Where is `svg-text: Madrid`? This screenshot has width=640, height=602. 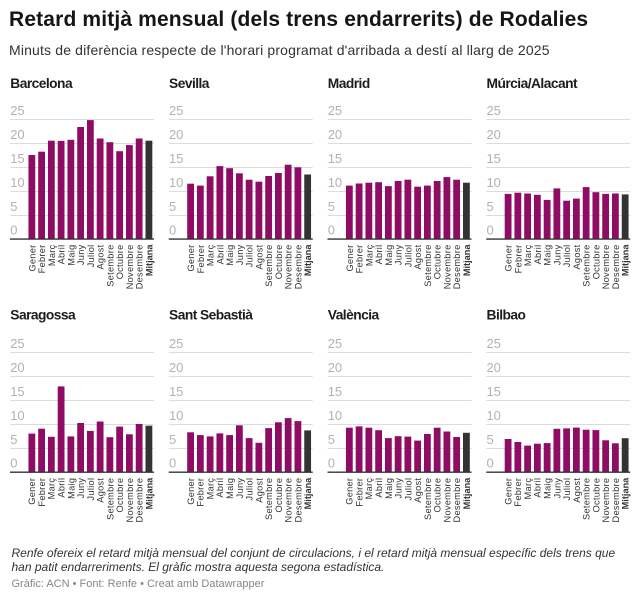 svg-text: Madrid is located at coordinates (349, 83).